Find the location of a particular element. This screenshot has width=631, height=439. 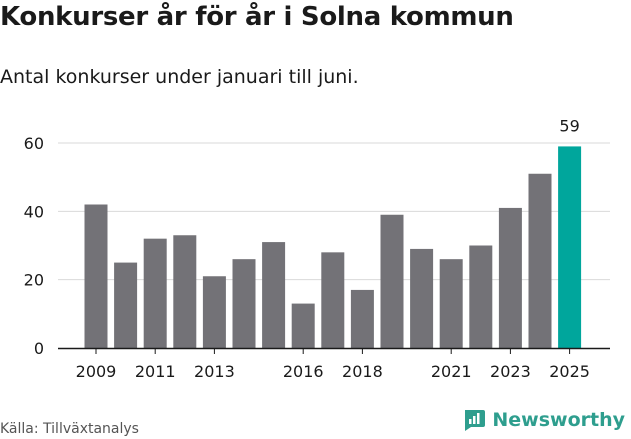

y-tick-label: 40 is located at coordinates (34, 211).